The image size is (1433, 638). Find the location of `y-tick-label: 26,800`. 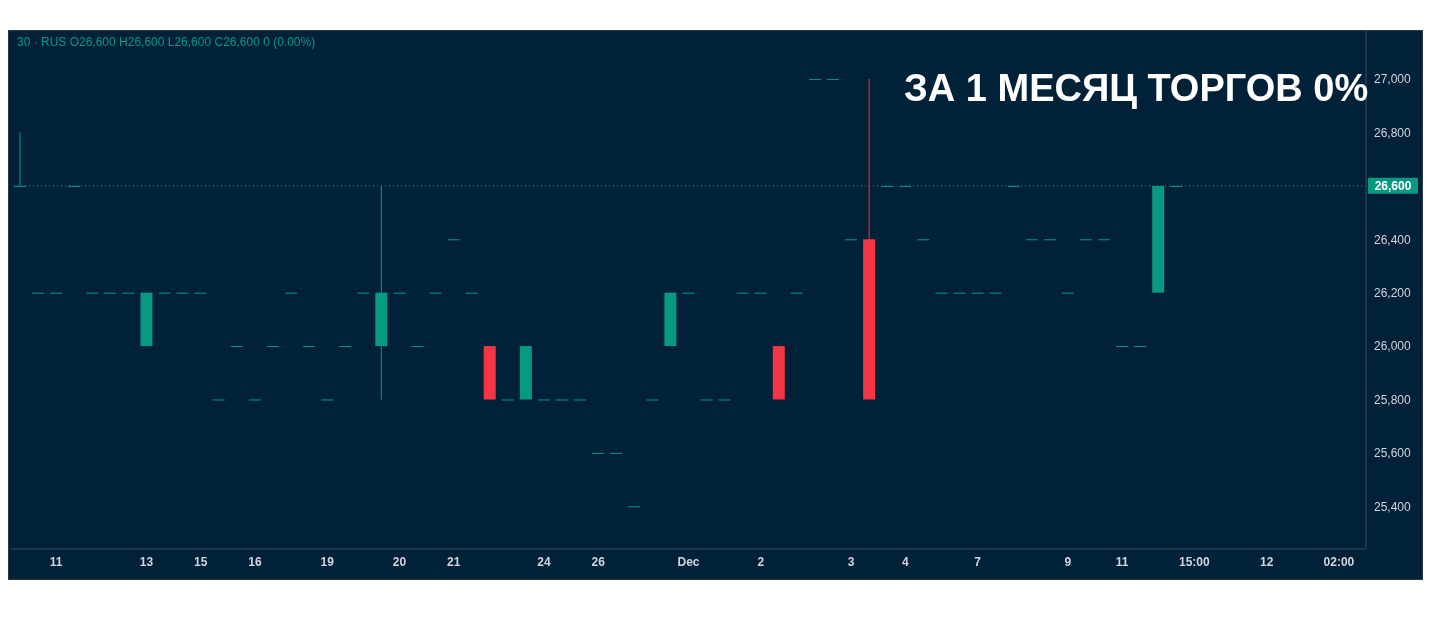

y-tick-label: 26,800 is located at coordinates (1393, 132).